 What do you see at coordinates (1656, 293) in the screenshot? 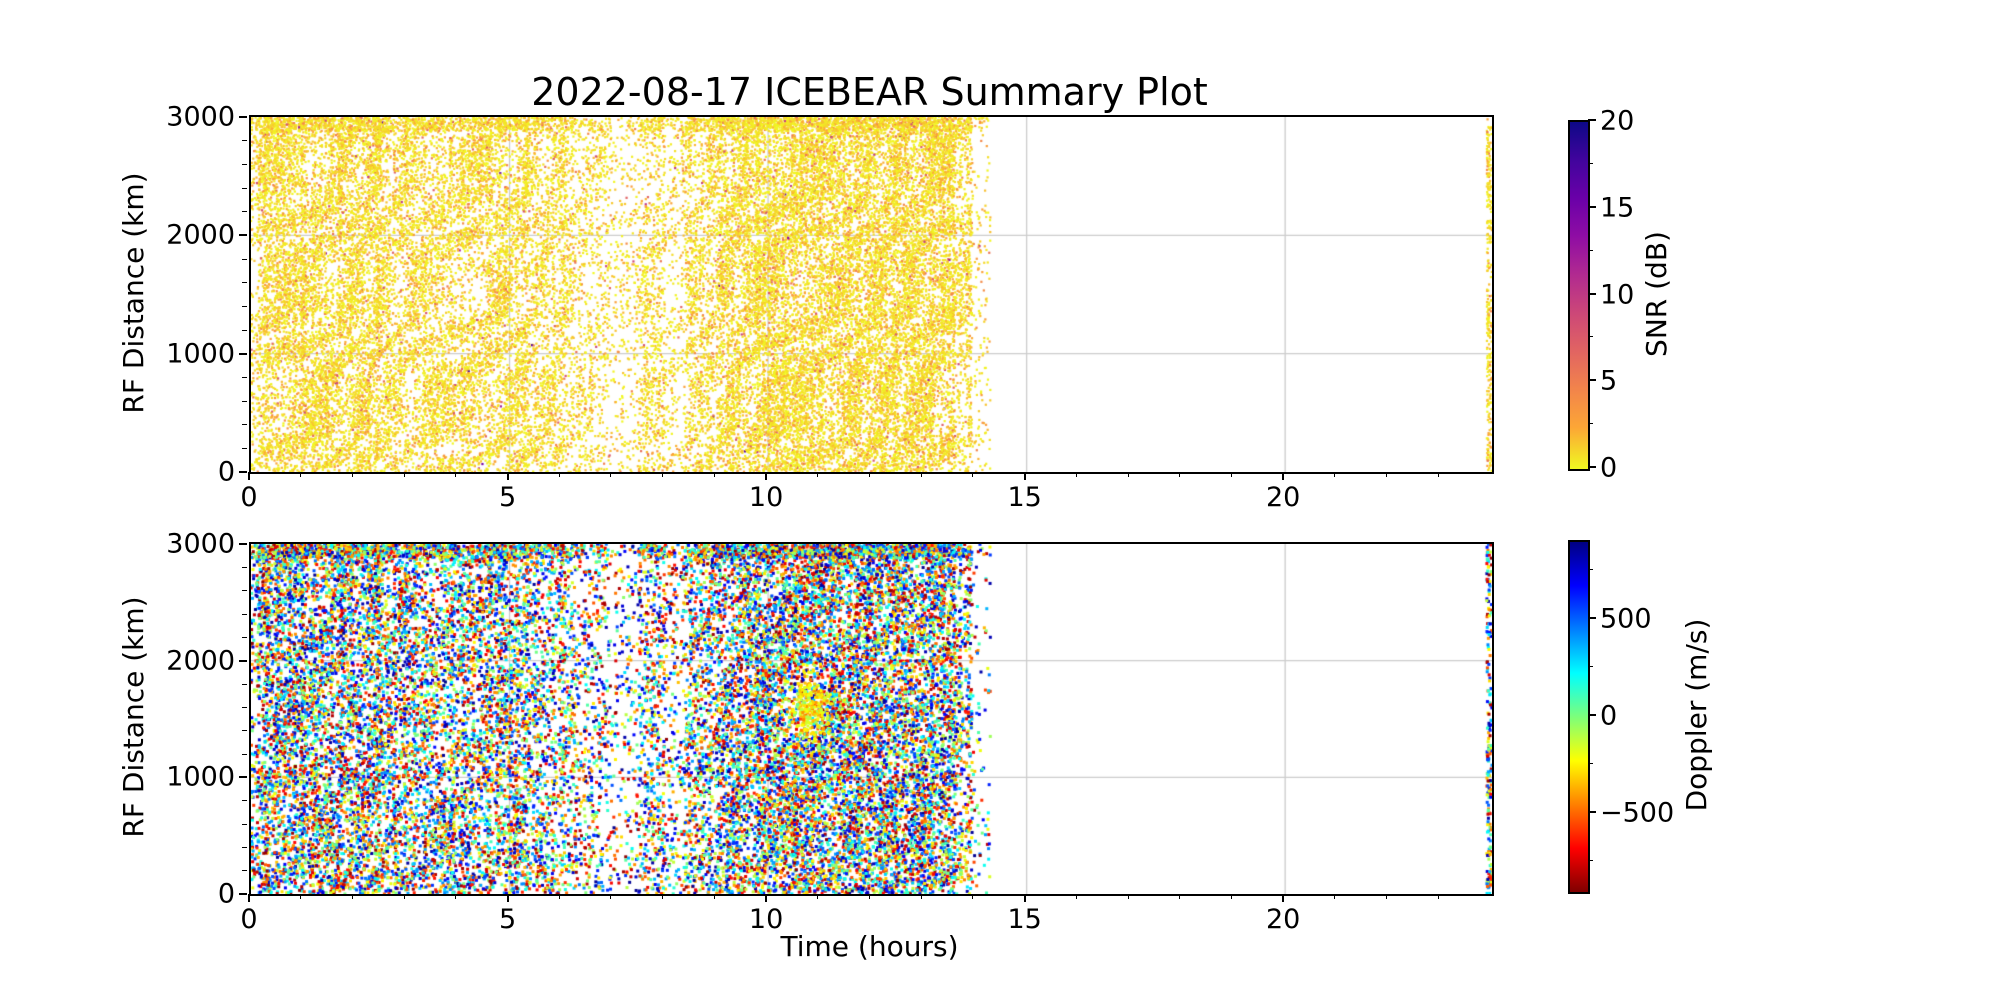
I see `snr-colorbar-label: SNR (dB)` at bounding box center [1656, 293].